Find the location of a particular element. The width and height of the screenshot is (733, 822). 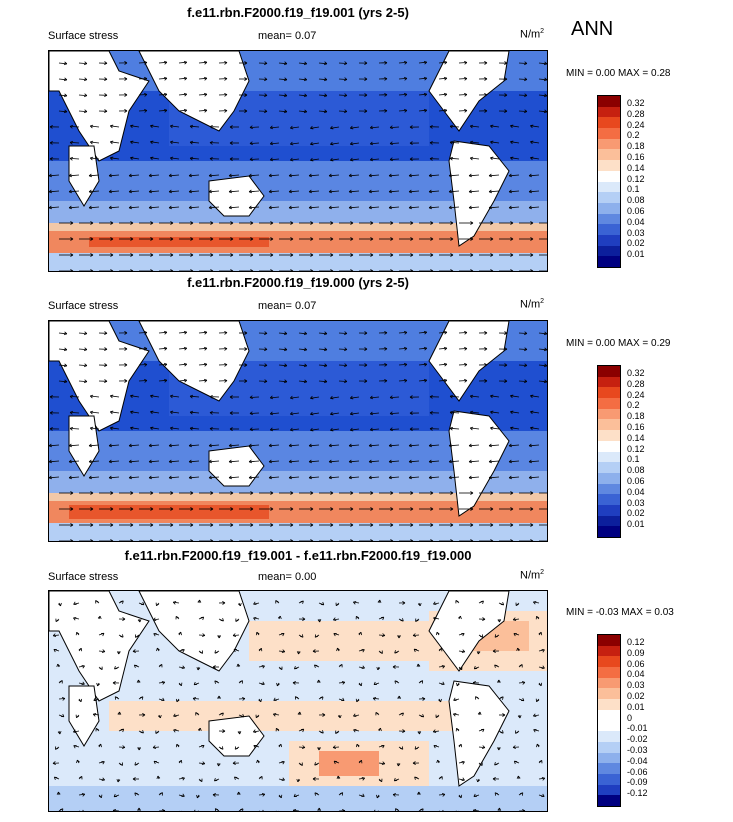

cb1-label-0: 0.32 is located at coordinates (636, 103).